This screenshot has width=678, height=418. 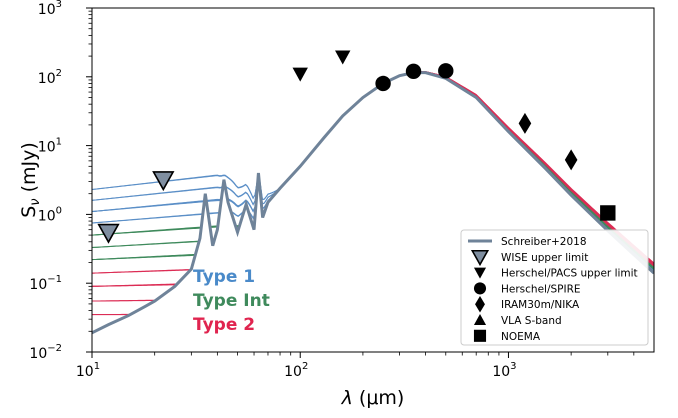 What do you see at coordinates (480, 273) in the screenshot?
I see `legend-marker-herschel-pacs-upper-limit` at bounding box center [480, 273].